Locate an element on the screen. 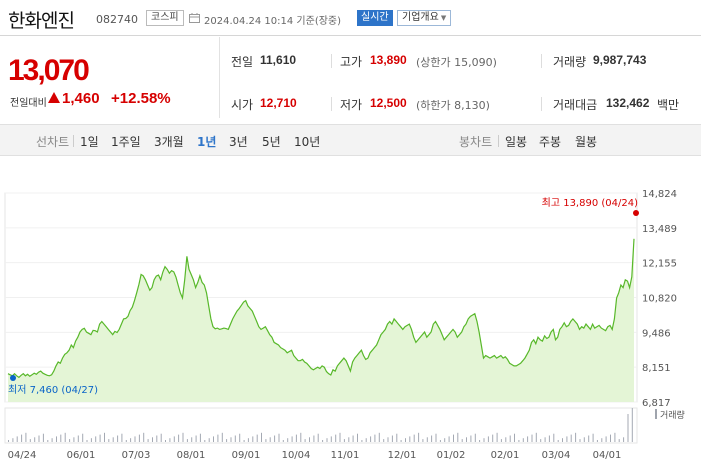 The image size is (701, 467). candle-chart-label: 봉차트 is located at coordinates (476, 142).